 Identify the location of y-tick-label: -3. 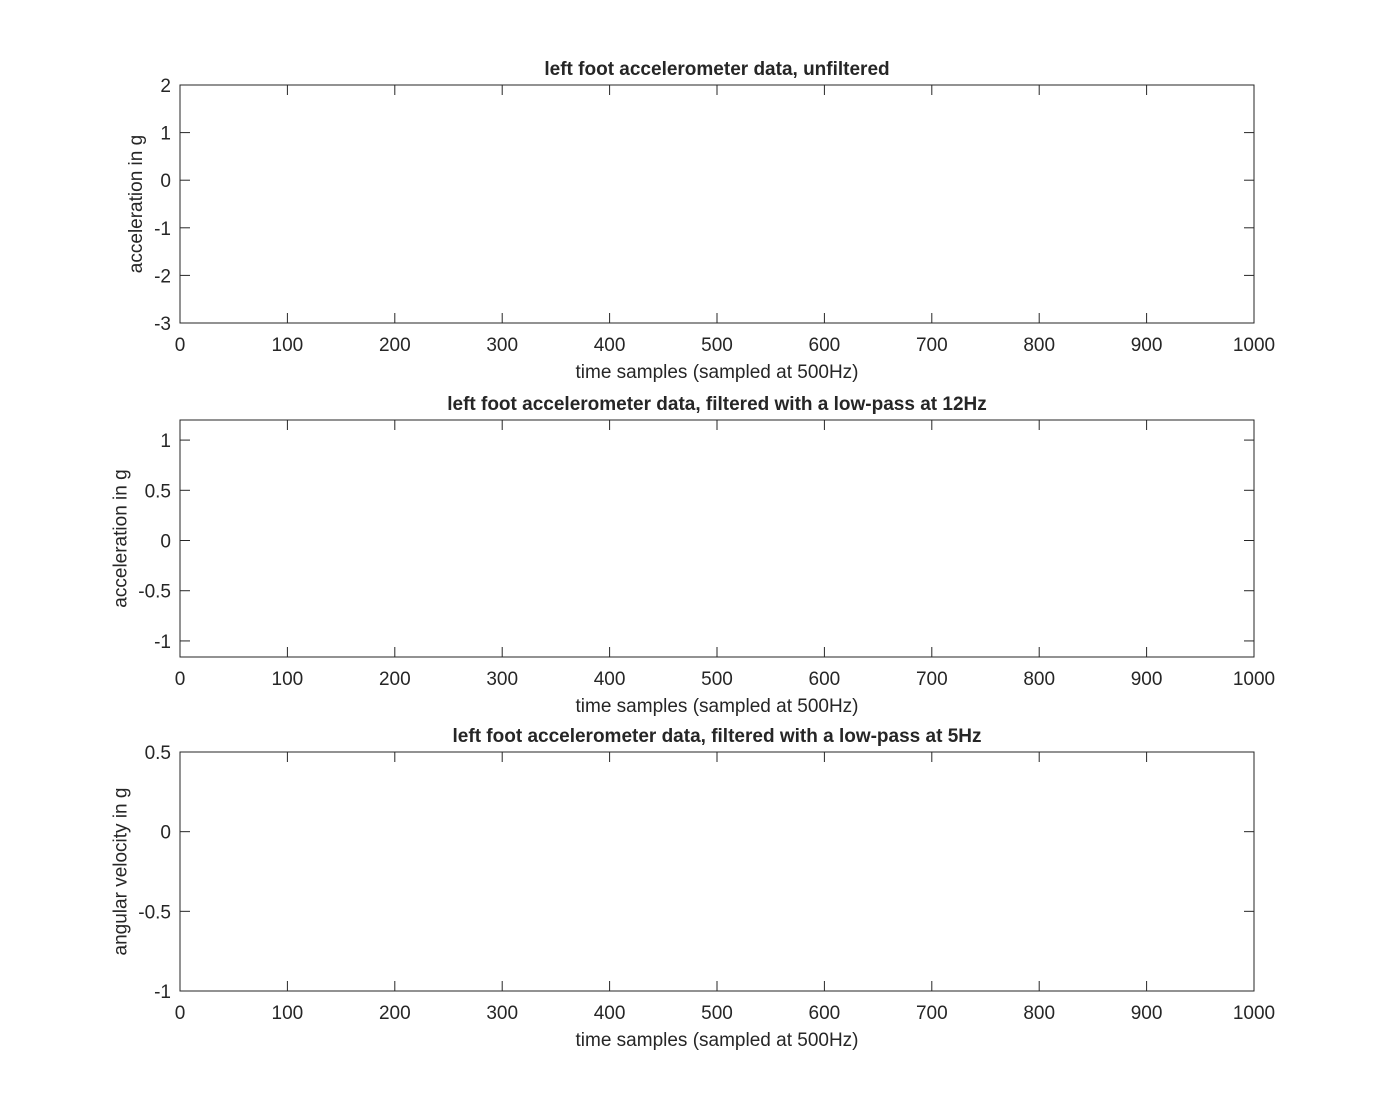
(162, 324).